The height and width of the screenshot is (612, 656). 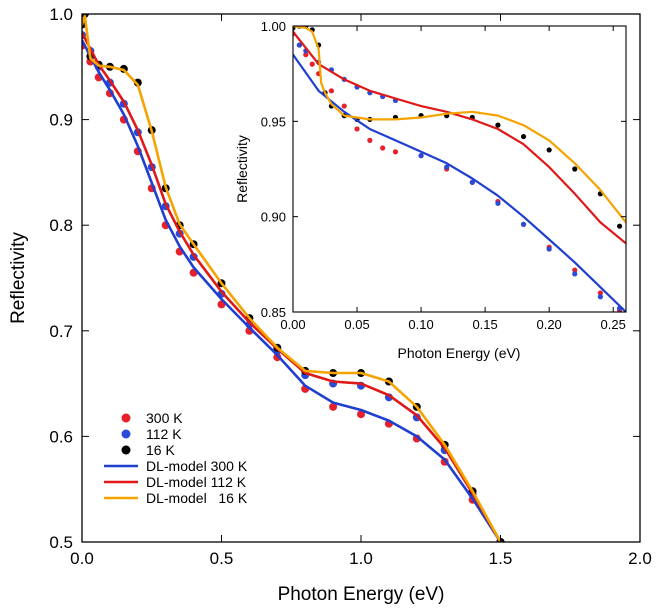 I want to click on inset-x-tick-label-3: 0.15, so click(x=484, y=324).